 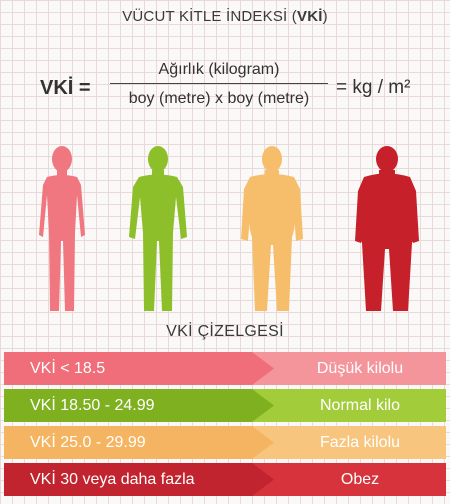 I want to click on bmi-row-normal: VKİ 18.50 - 24.99 Normal kilo, so click(x=225, y=405).